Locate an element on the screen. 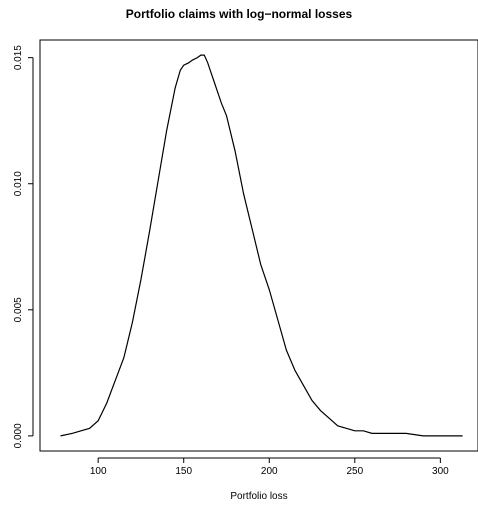  chart-title: Portfolio claims with log−normal losses is located at coordinates (239, 14).